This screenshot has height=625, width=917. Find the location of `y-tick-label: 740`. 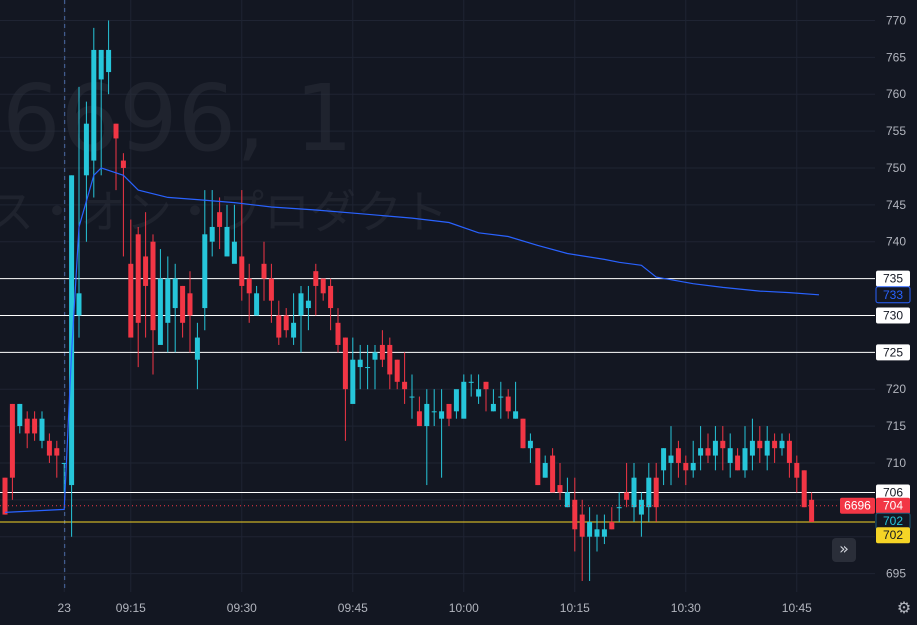

y-tick-label: 740 is located at coordinates (896, 242).